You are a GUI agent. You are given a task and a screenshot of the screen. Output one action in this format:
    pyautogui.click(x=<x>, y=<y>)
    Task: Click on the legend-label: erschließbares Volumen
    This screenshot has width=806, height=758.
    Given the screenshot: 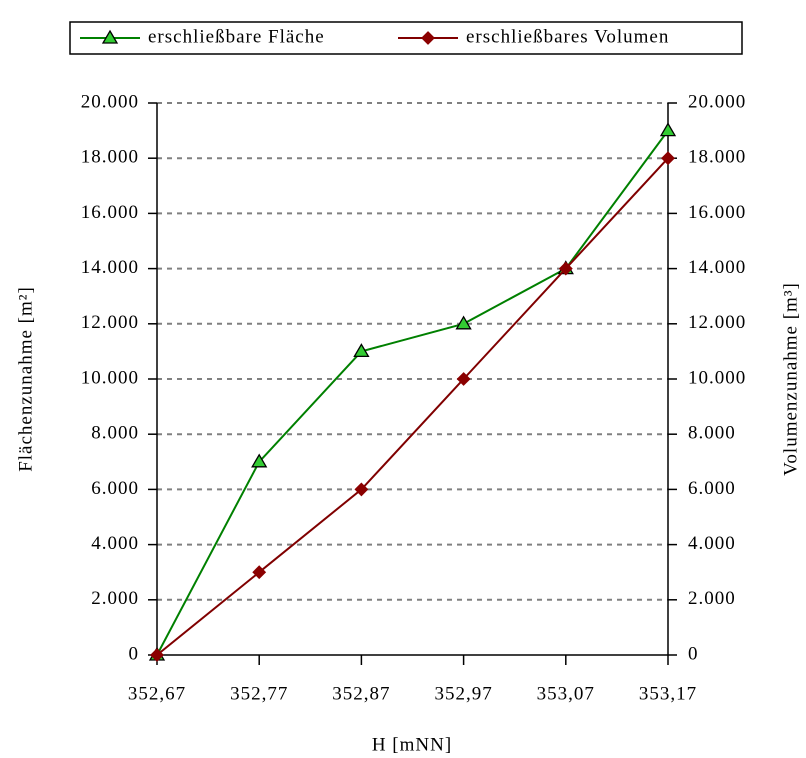 What is the action you would take?
    pyautogui.click(x=567, y=36)
    